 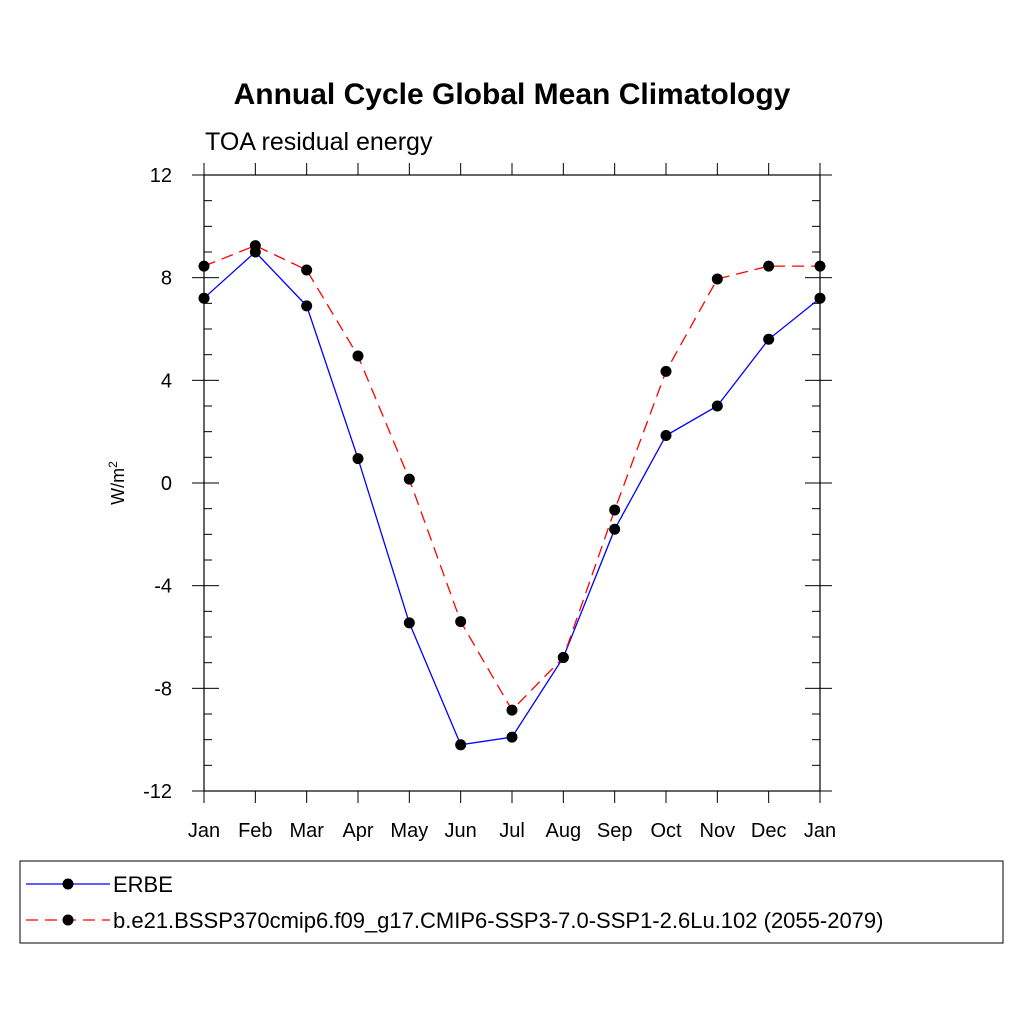 What do you see at coordinates (512, 94) in the screenshot?
I see `chart-title: Annual Cycle Global Mean Climatology` at bounding box center [512, 94].